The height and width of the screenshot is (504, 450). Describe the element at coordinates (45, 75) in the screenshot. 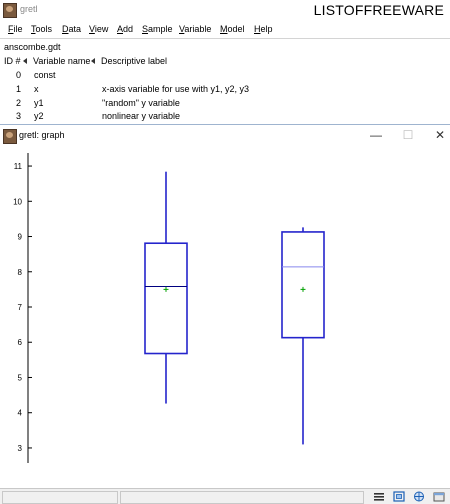

I see `variable-row-name: const` at that location.